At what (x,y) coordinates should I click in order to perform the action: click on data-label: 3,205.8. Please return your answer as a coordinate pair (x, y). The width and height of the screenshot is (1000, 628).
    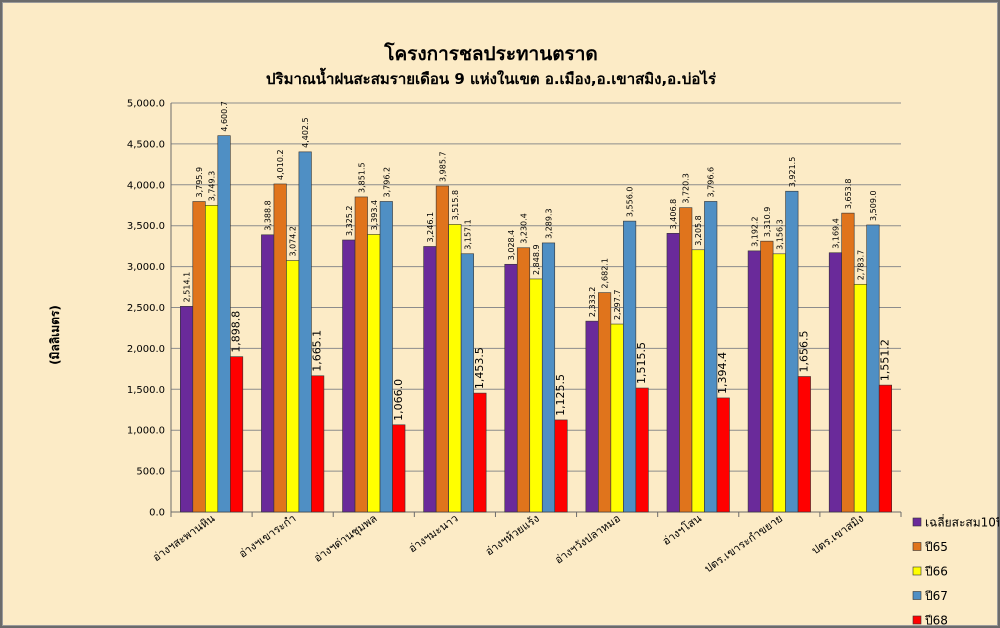
    Looking at the image, I should click on (698, 230).